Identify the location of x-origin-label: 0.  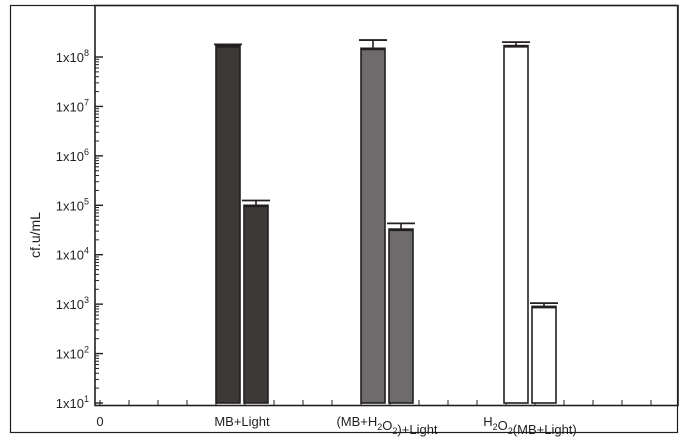
(99, 421).